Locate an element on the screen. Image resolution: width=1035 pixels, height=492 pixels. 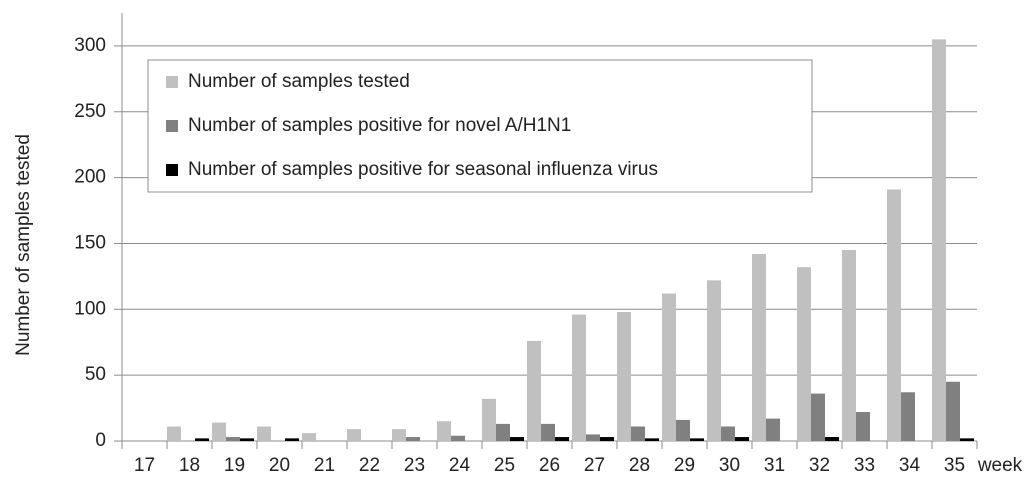
x-tick-label: 28 is located at coordinates (639, 465).